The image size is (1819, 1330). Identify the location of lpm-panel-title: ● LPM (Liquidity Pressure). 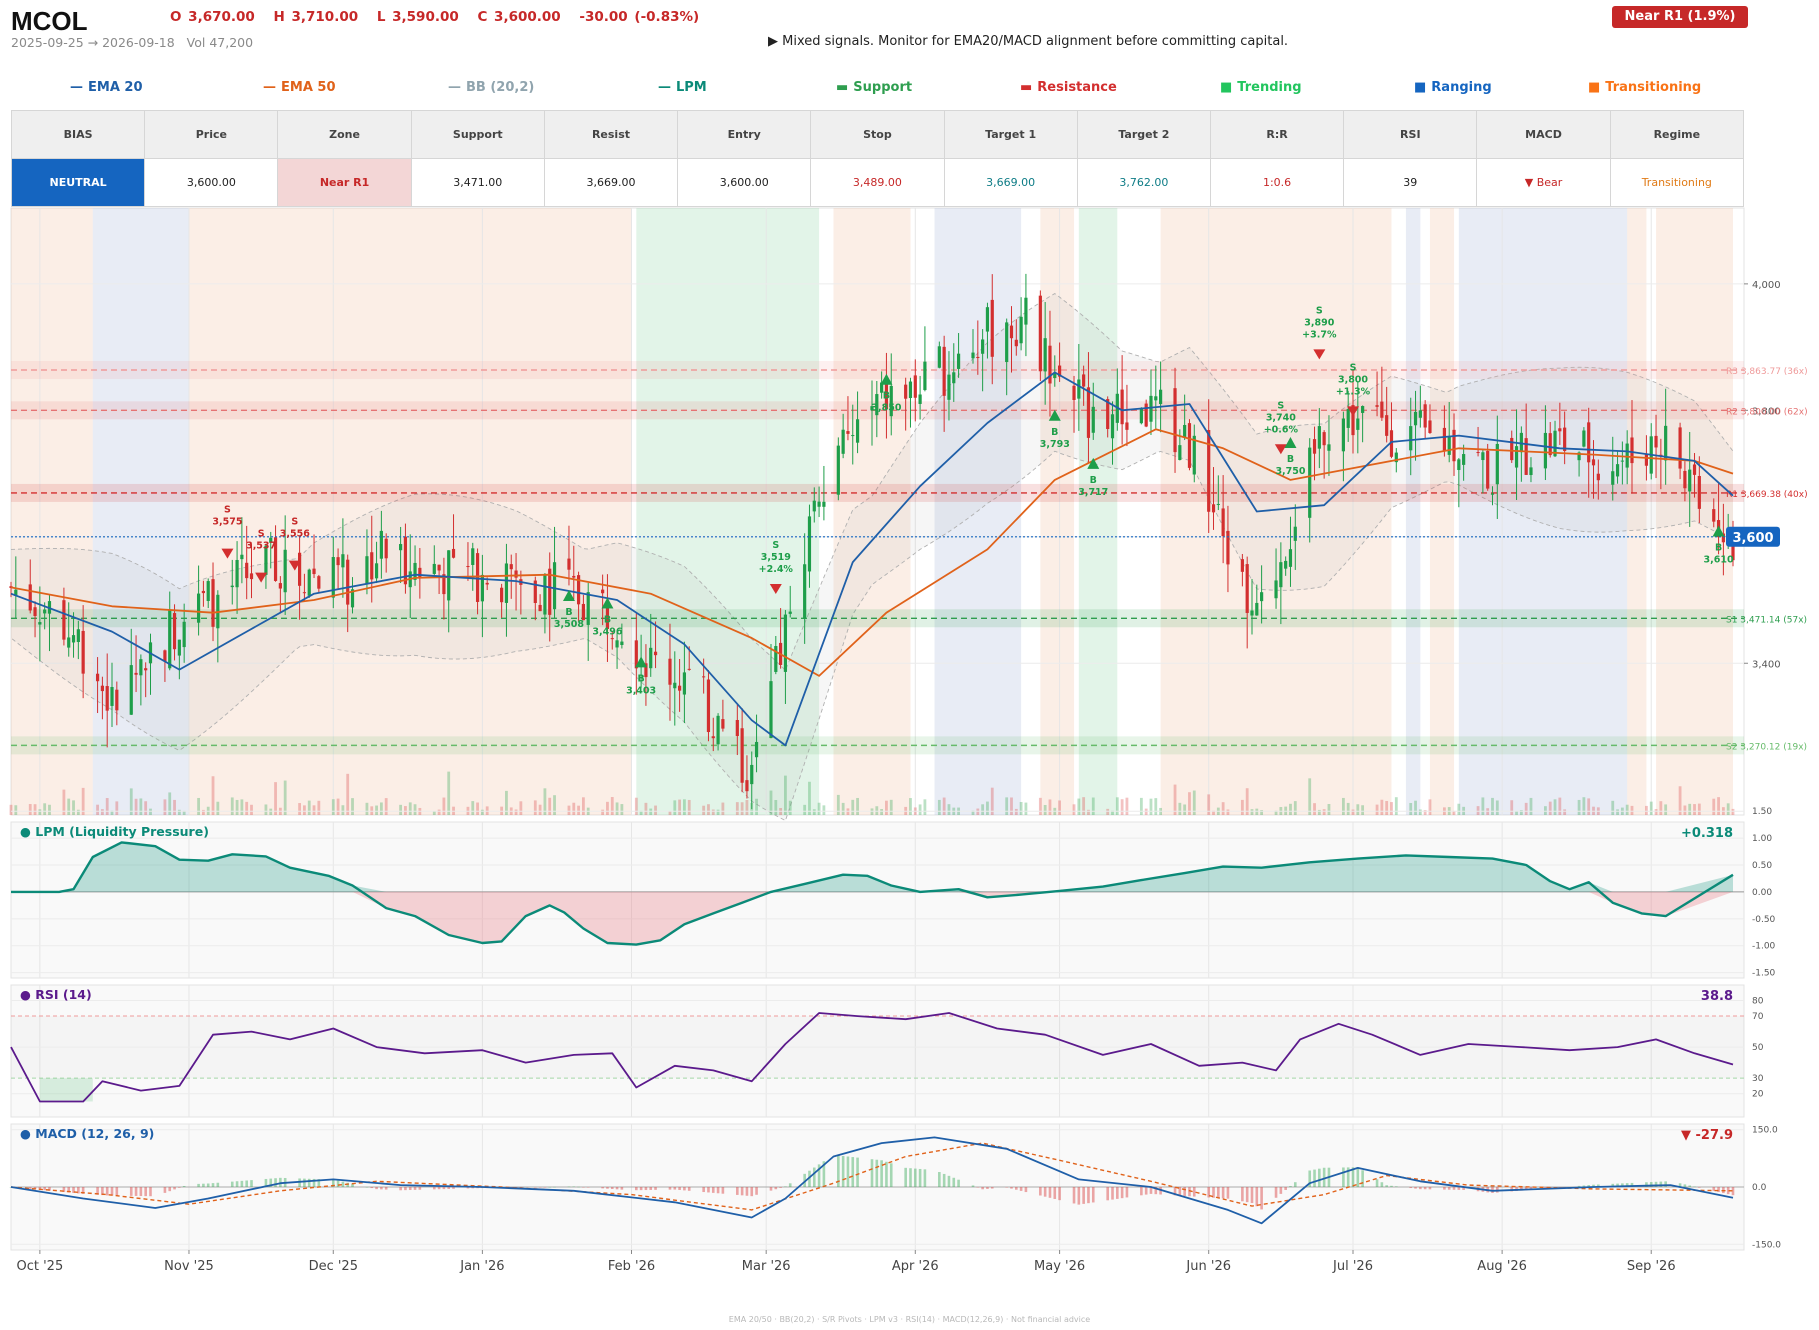
(114, 831).